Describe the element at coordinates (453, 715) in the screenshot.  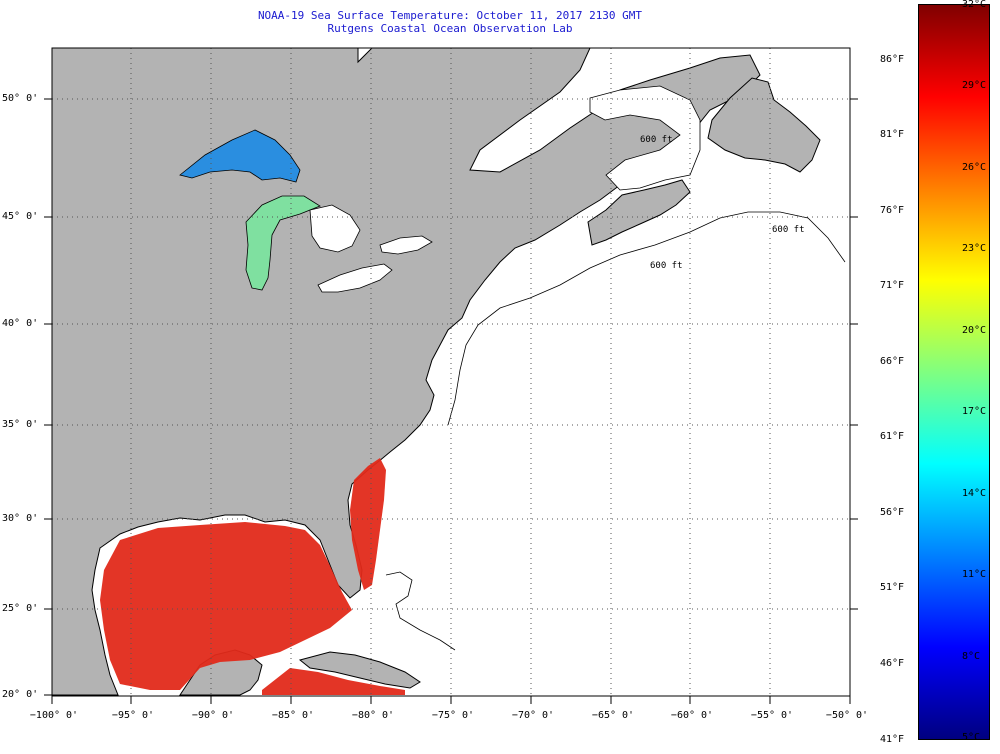
I see `longitude-label: −75° 0'` at that location.